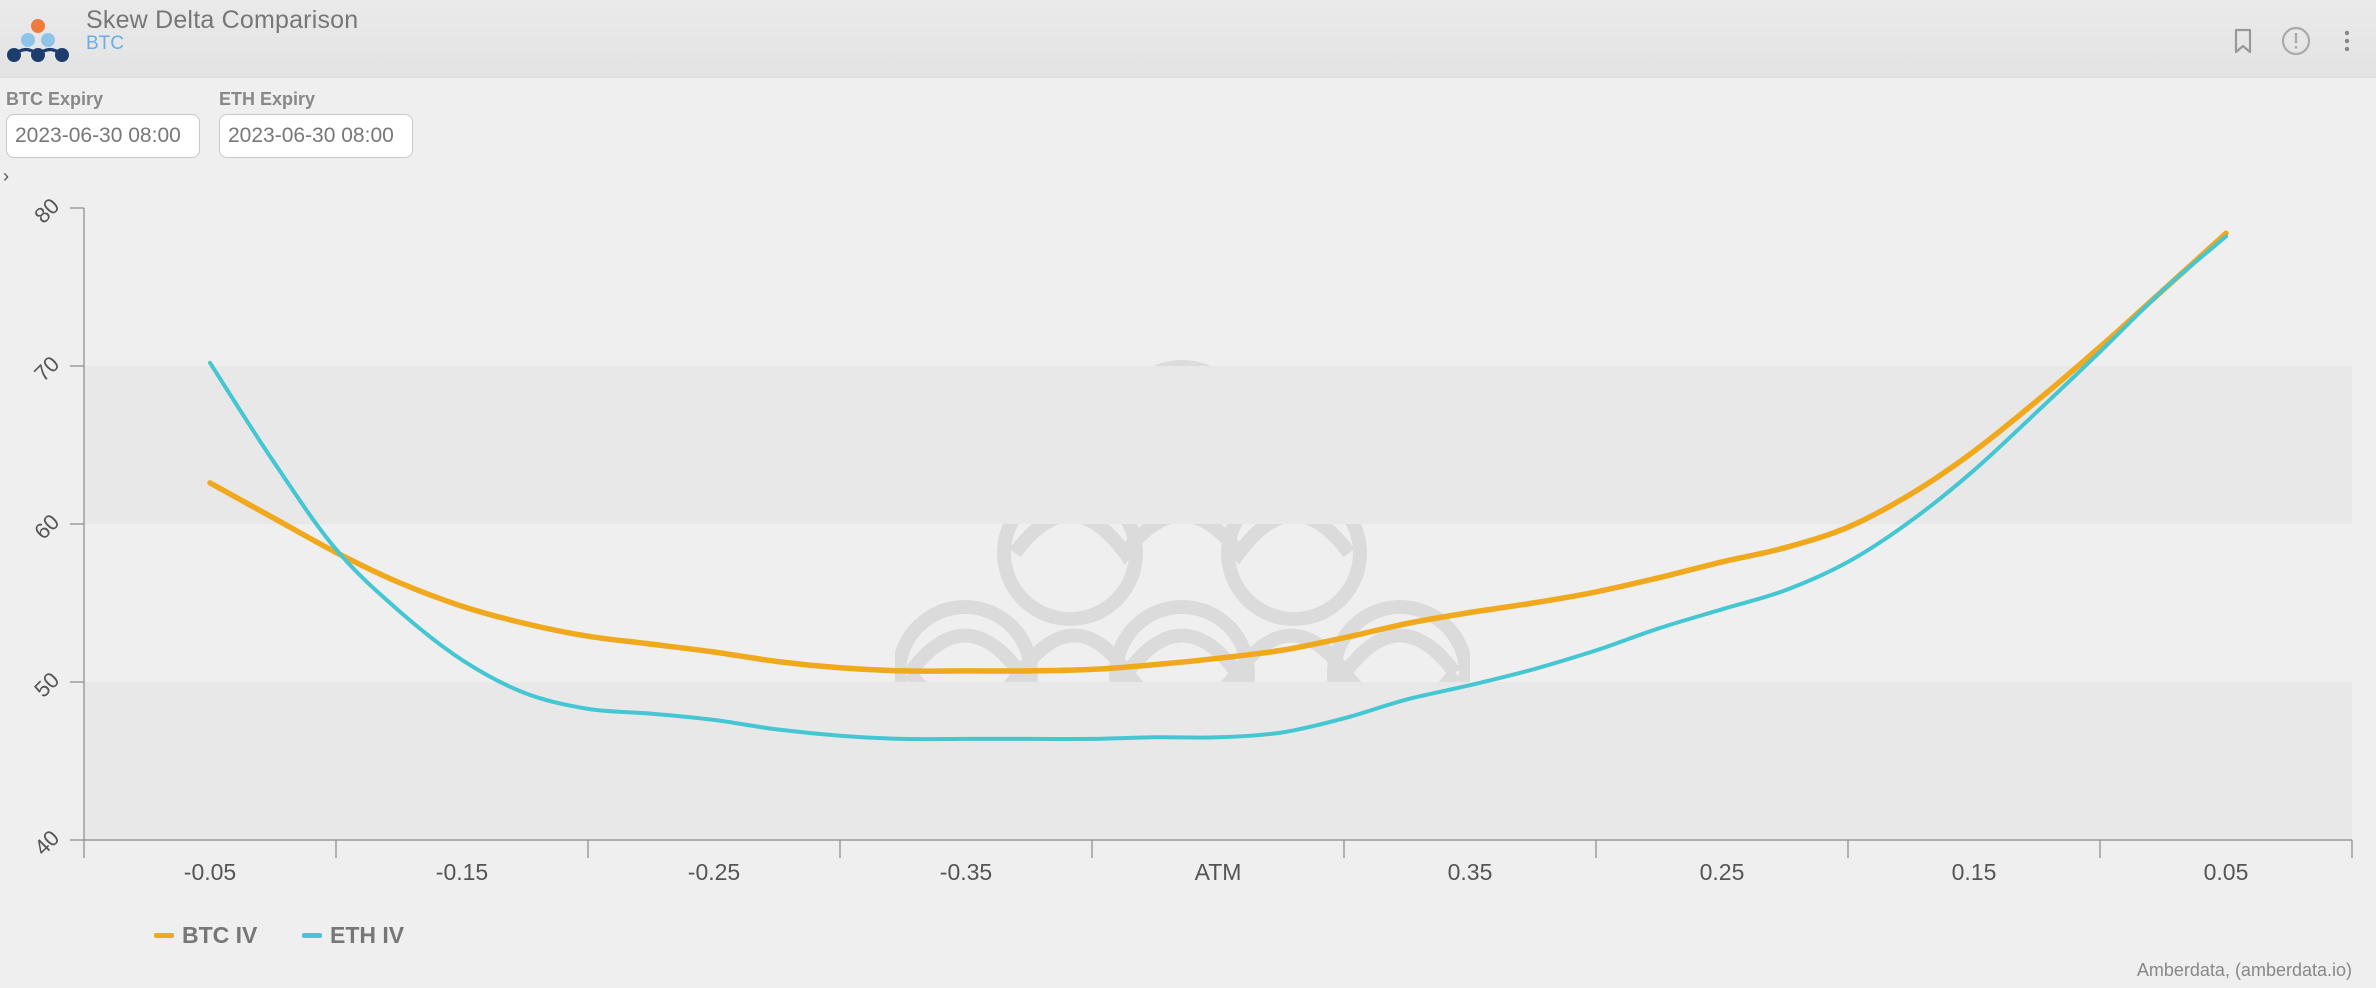  I want to click on y-tick-label: 70, so click(46, 368).